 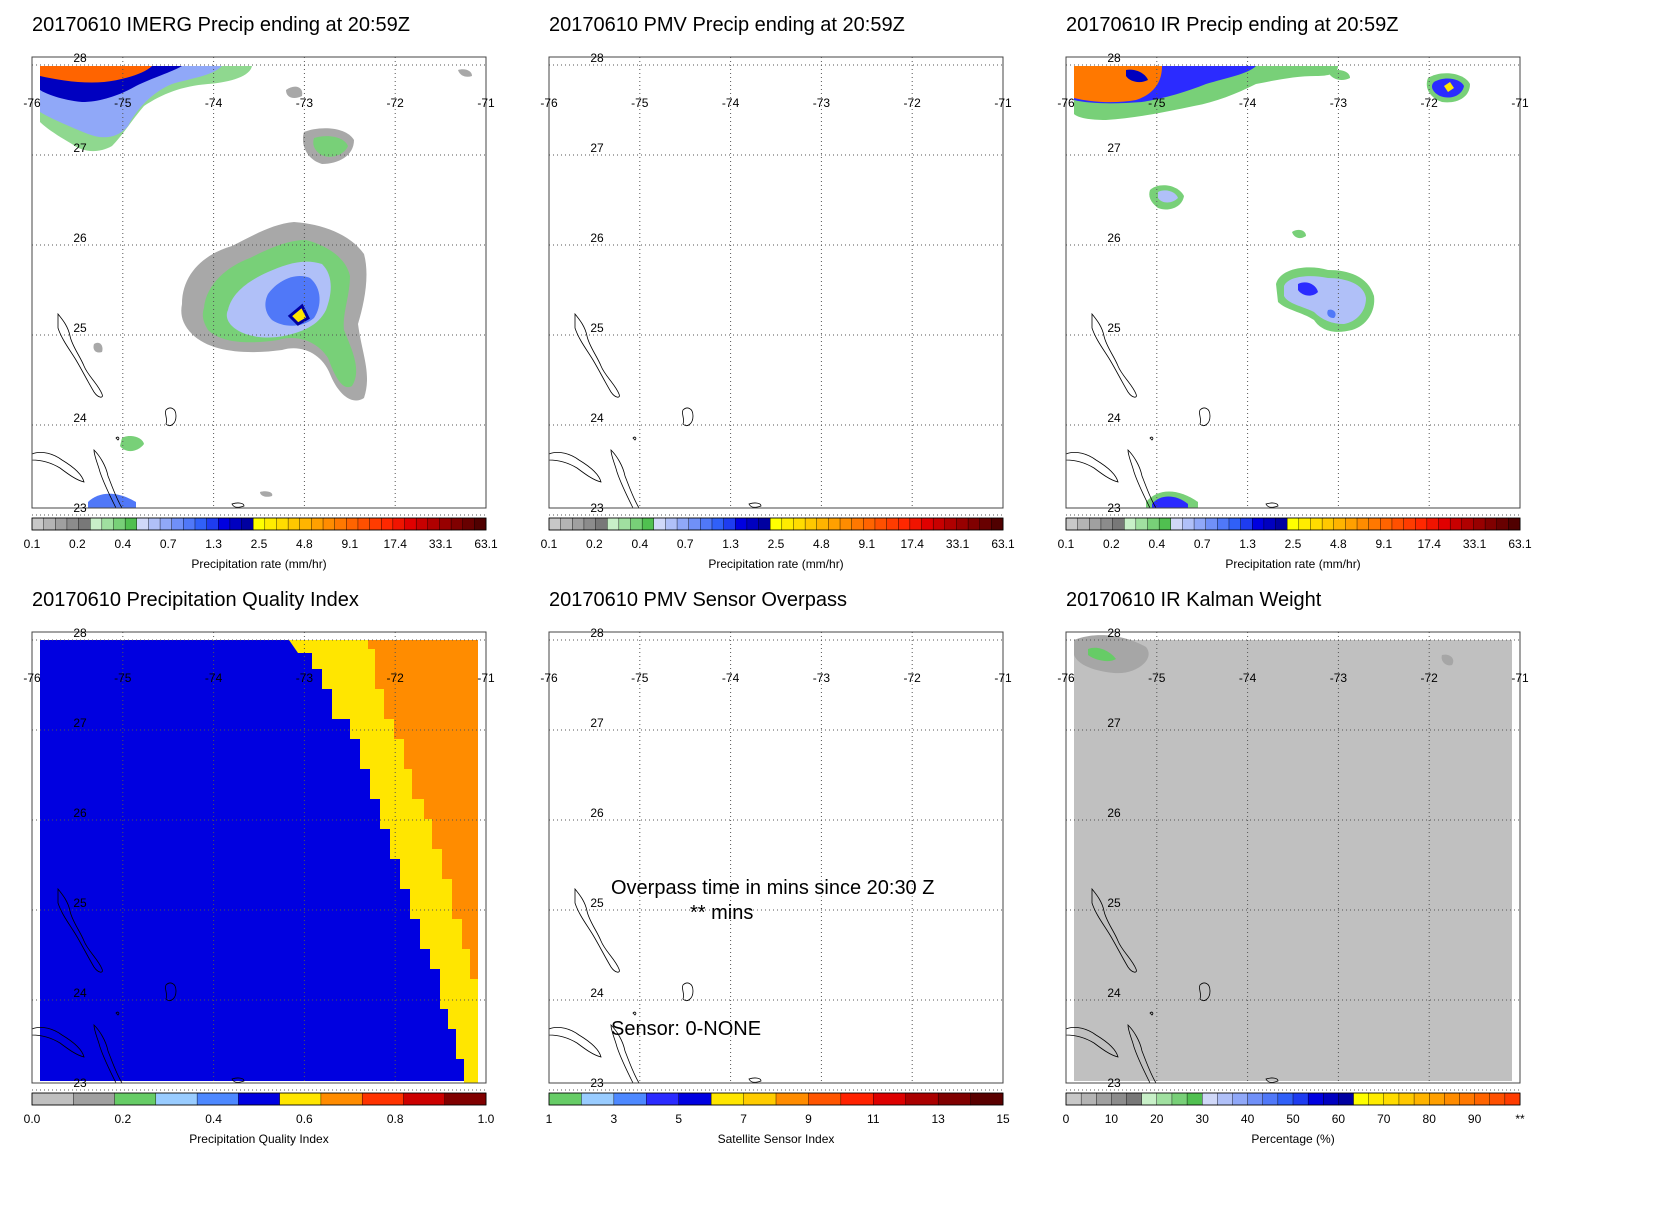 What do you see at coordinates (655, 410) in the screenshot?
I see `coastline` at bounding box center [655, 410].